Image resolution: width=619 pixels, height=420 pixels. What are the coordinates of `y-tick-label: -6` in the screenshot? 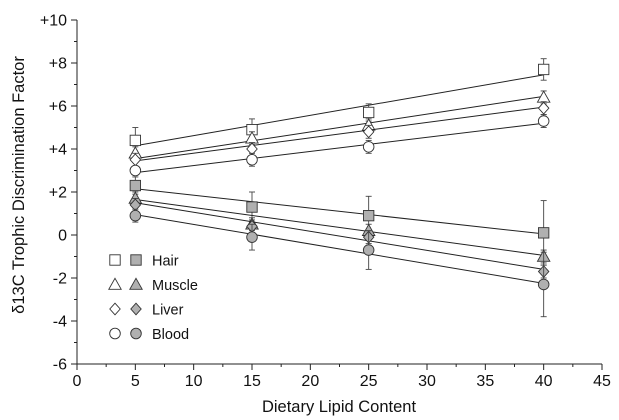 It's located at (60, 365).